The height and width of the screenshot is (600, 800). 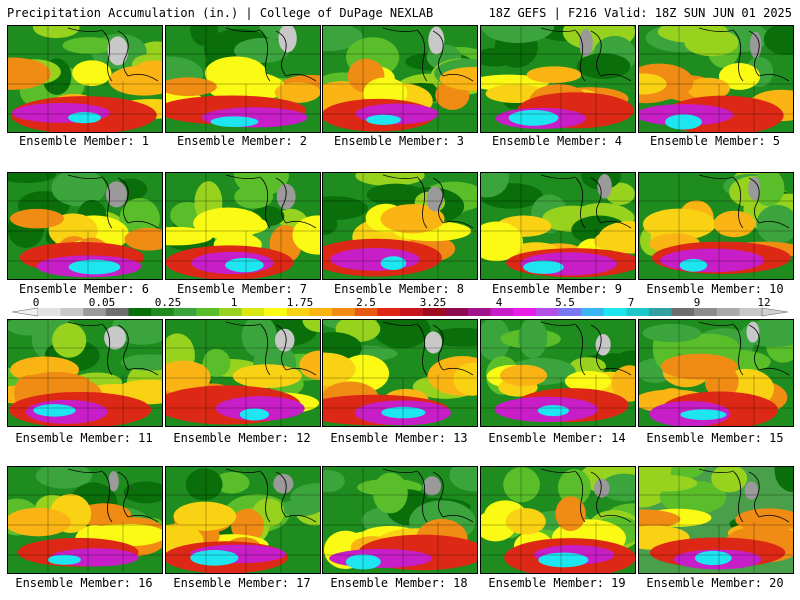 I want to click on colorbar-tick-label: 4, so click(x=499, y=302).